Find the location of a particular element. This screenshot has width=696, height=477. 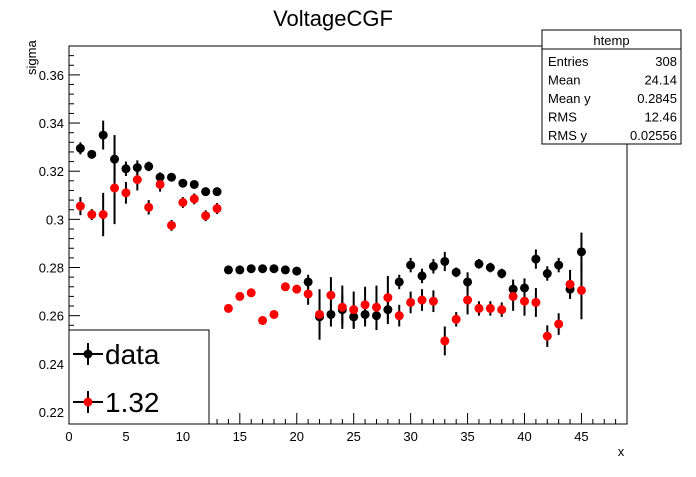

stats-value: 12.46 is located at coordinates (660, 117).